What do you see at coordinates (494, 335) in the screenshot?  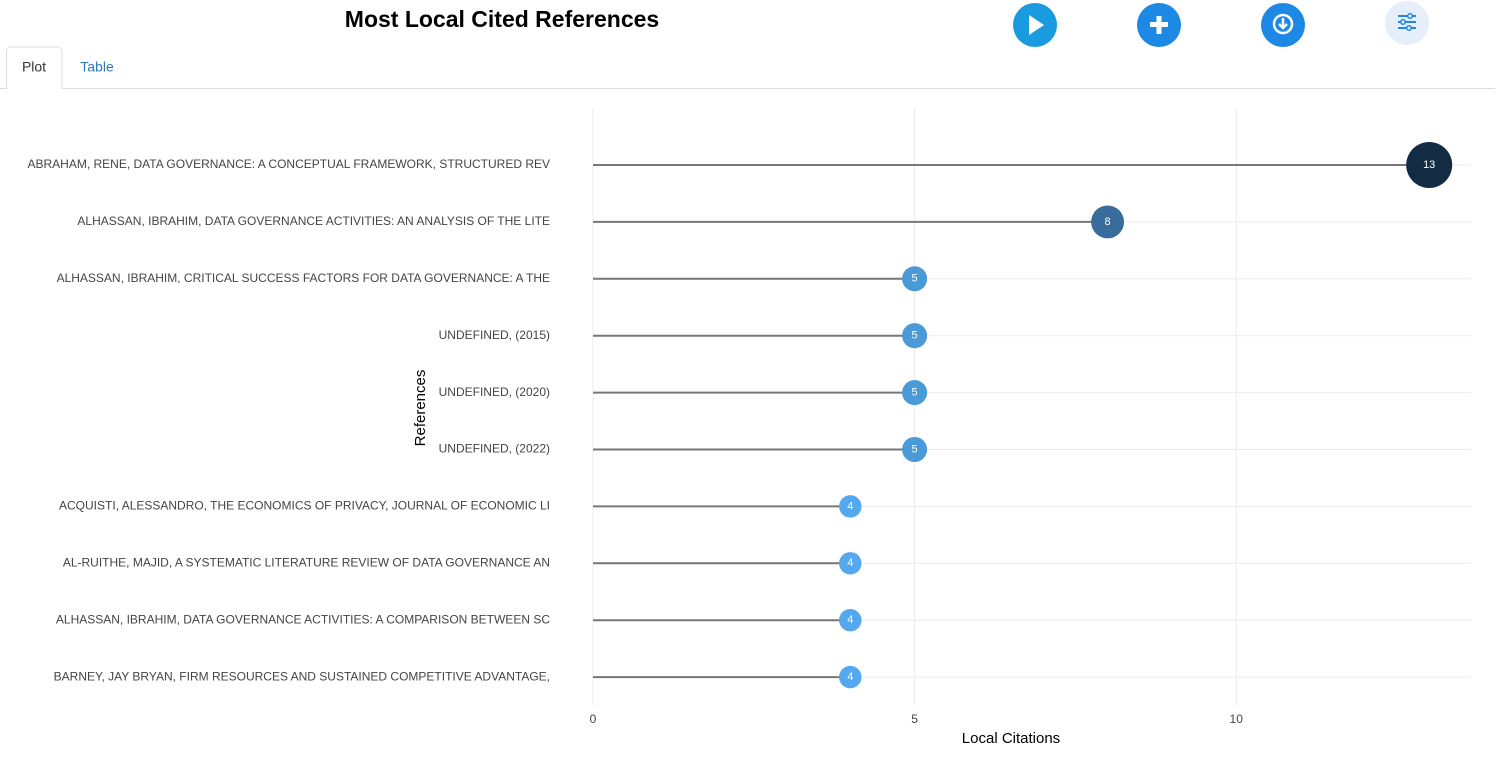 I see `y-tick-label: UNDEFINED, (2015)` at bounding box center [494, 335].